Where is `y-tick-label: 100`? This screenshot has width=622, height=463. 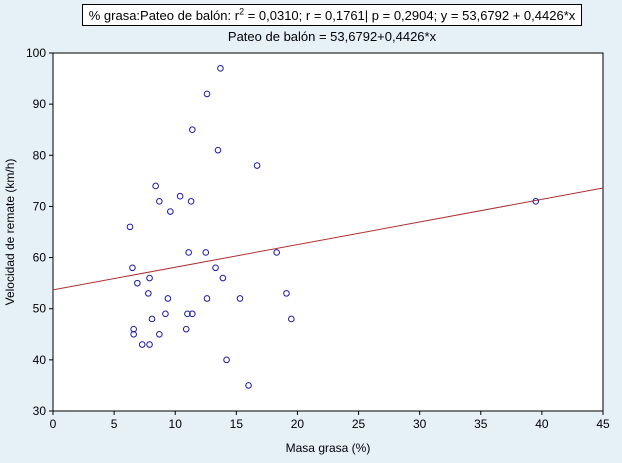
y-tick-label: 100 is located at coordinates (36, 53).